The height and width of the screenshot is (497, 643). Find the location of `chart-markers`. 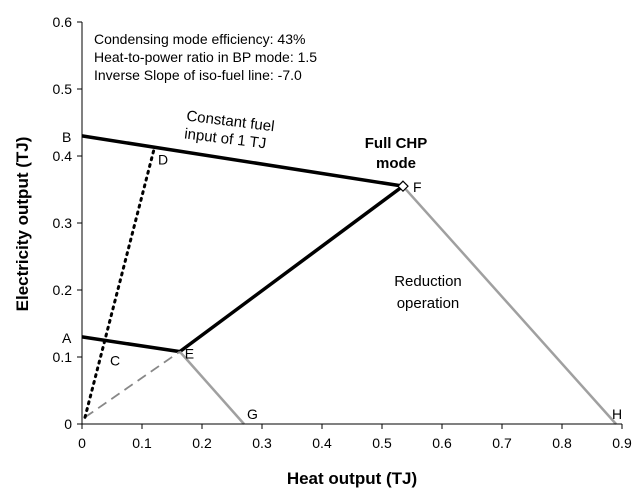

chart-markers is located at coordinates (403, 186).